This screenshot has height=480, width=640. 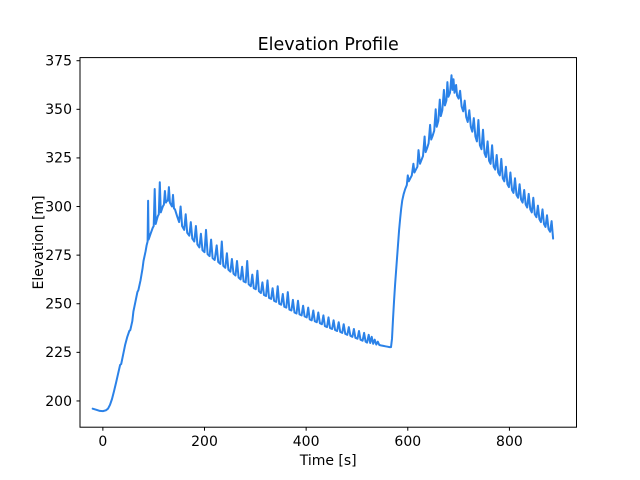 What do you see at coordinates (58, 305) in the screenshot?
I see `y-tick-label: 250` at bounding box center [58, 305].